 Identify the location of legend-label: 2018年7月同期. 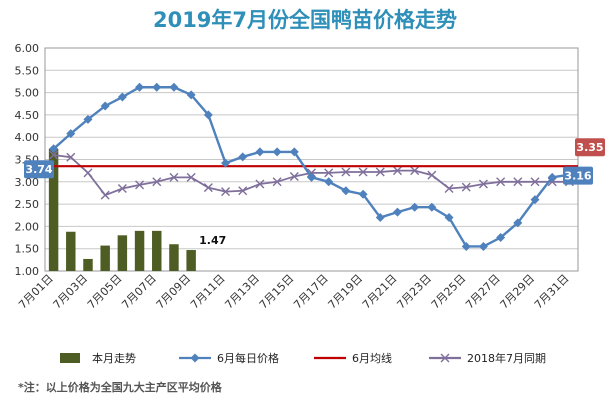
(506, 358).